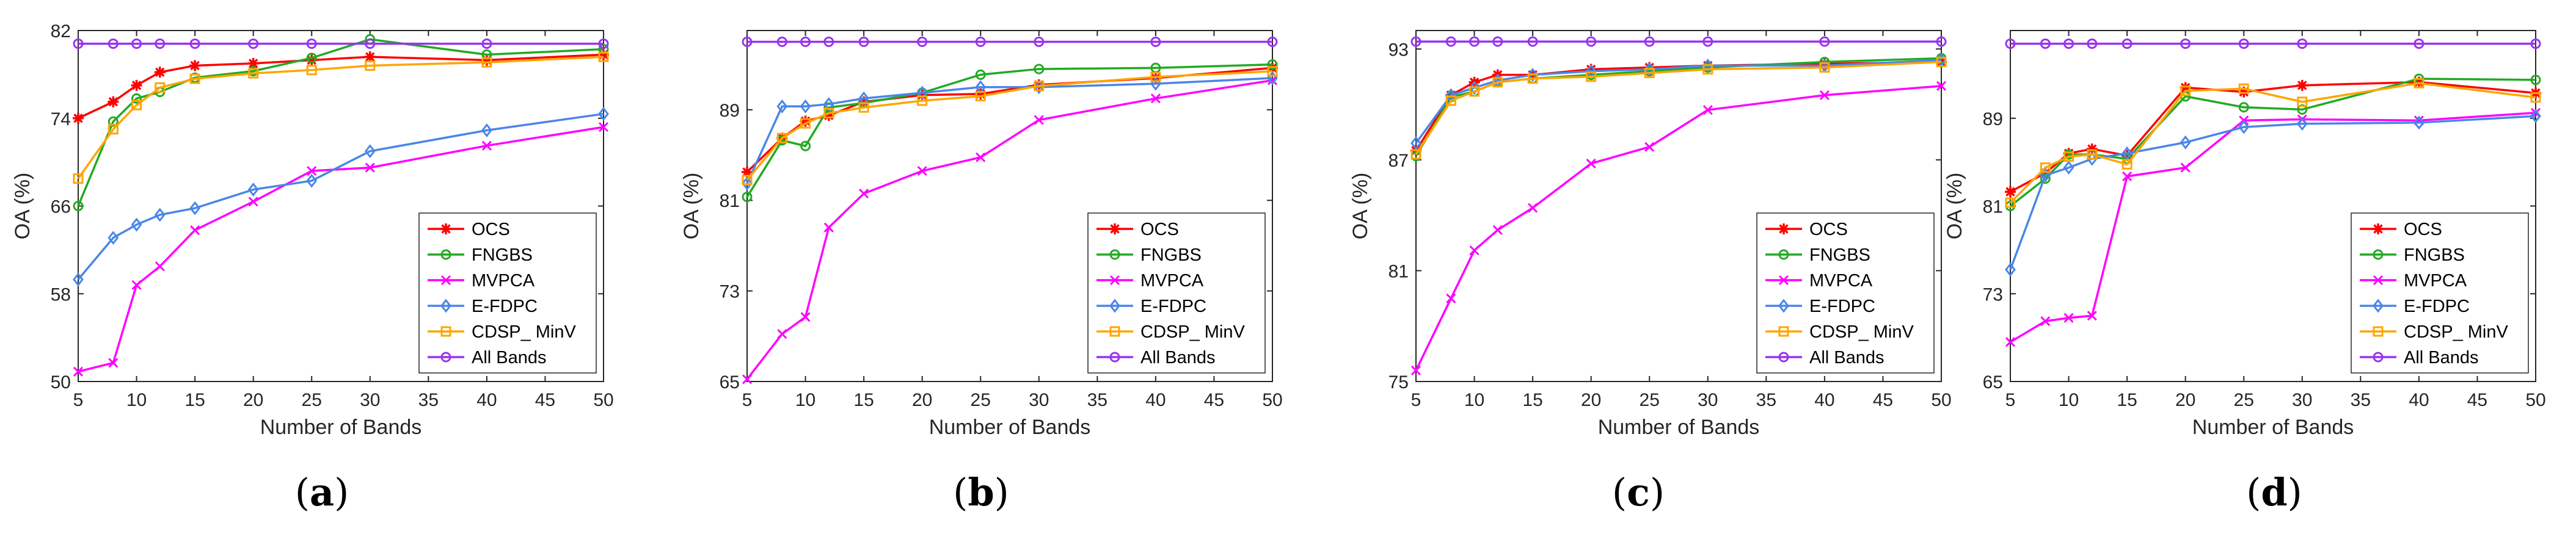  I want to click on legend-a: OCS FNGBS MVPCA E-FDPC CDSP_ MinV All Bands, so click(508, 293).